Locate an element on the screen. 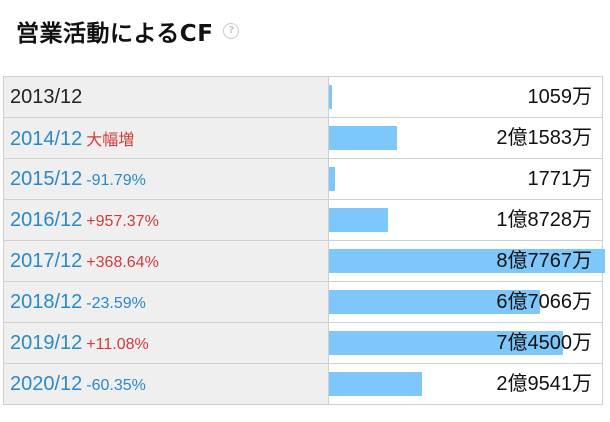 Image resolution: width=610 pixels, height=422 pixels. table-row: 2014/12 大幅増 2億1583万 is located at coordinates (303, 138).